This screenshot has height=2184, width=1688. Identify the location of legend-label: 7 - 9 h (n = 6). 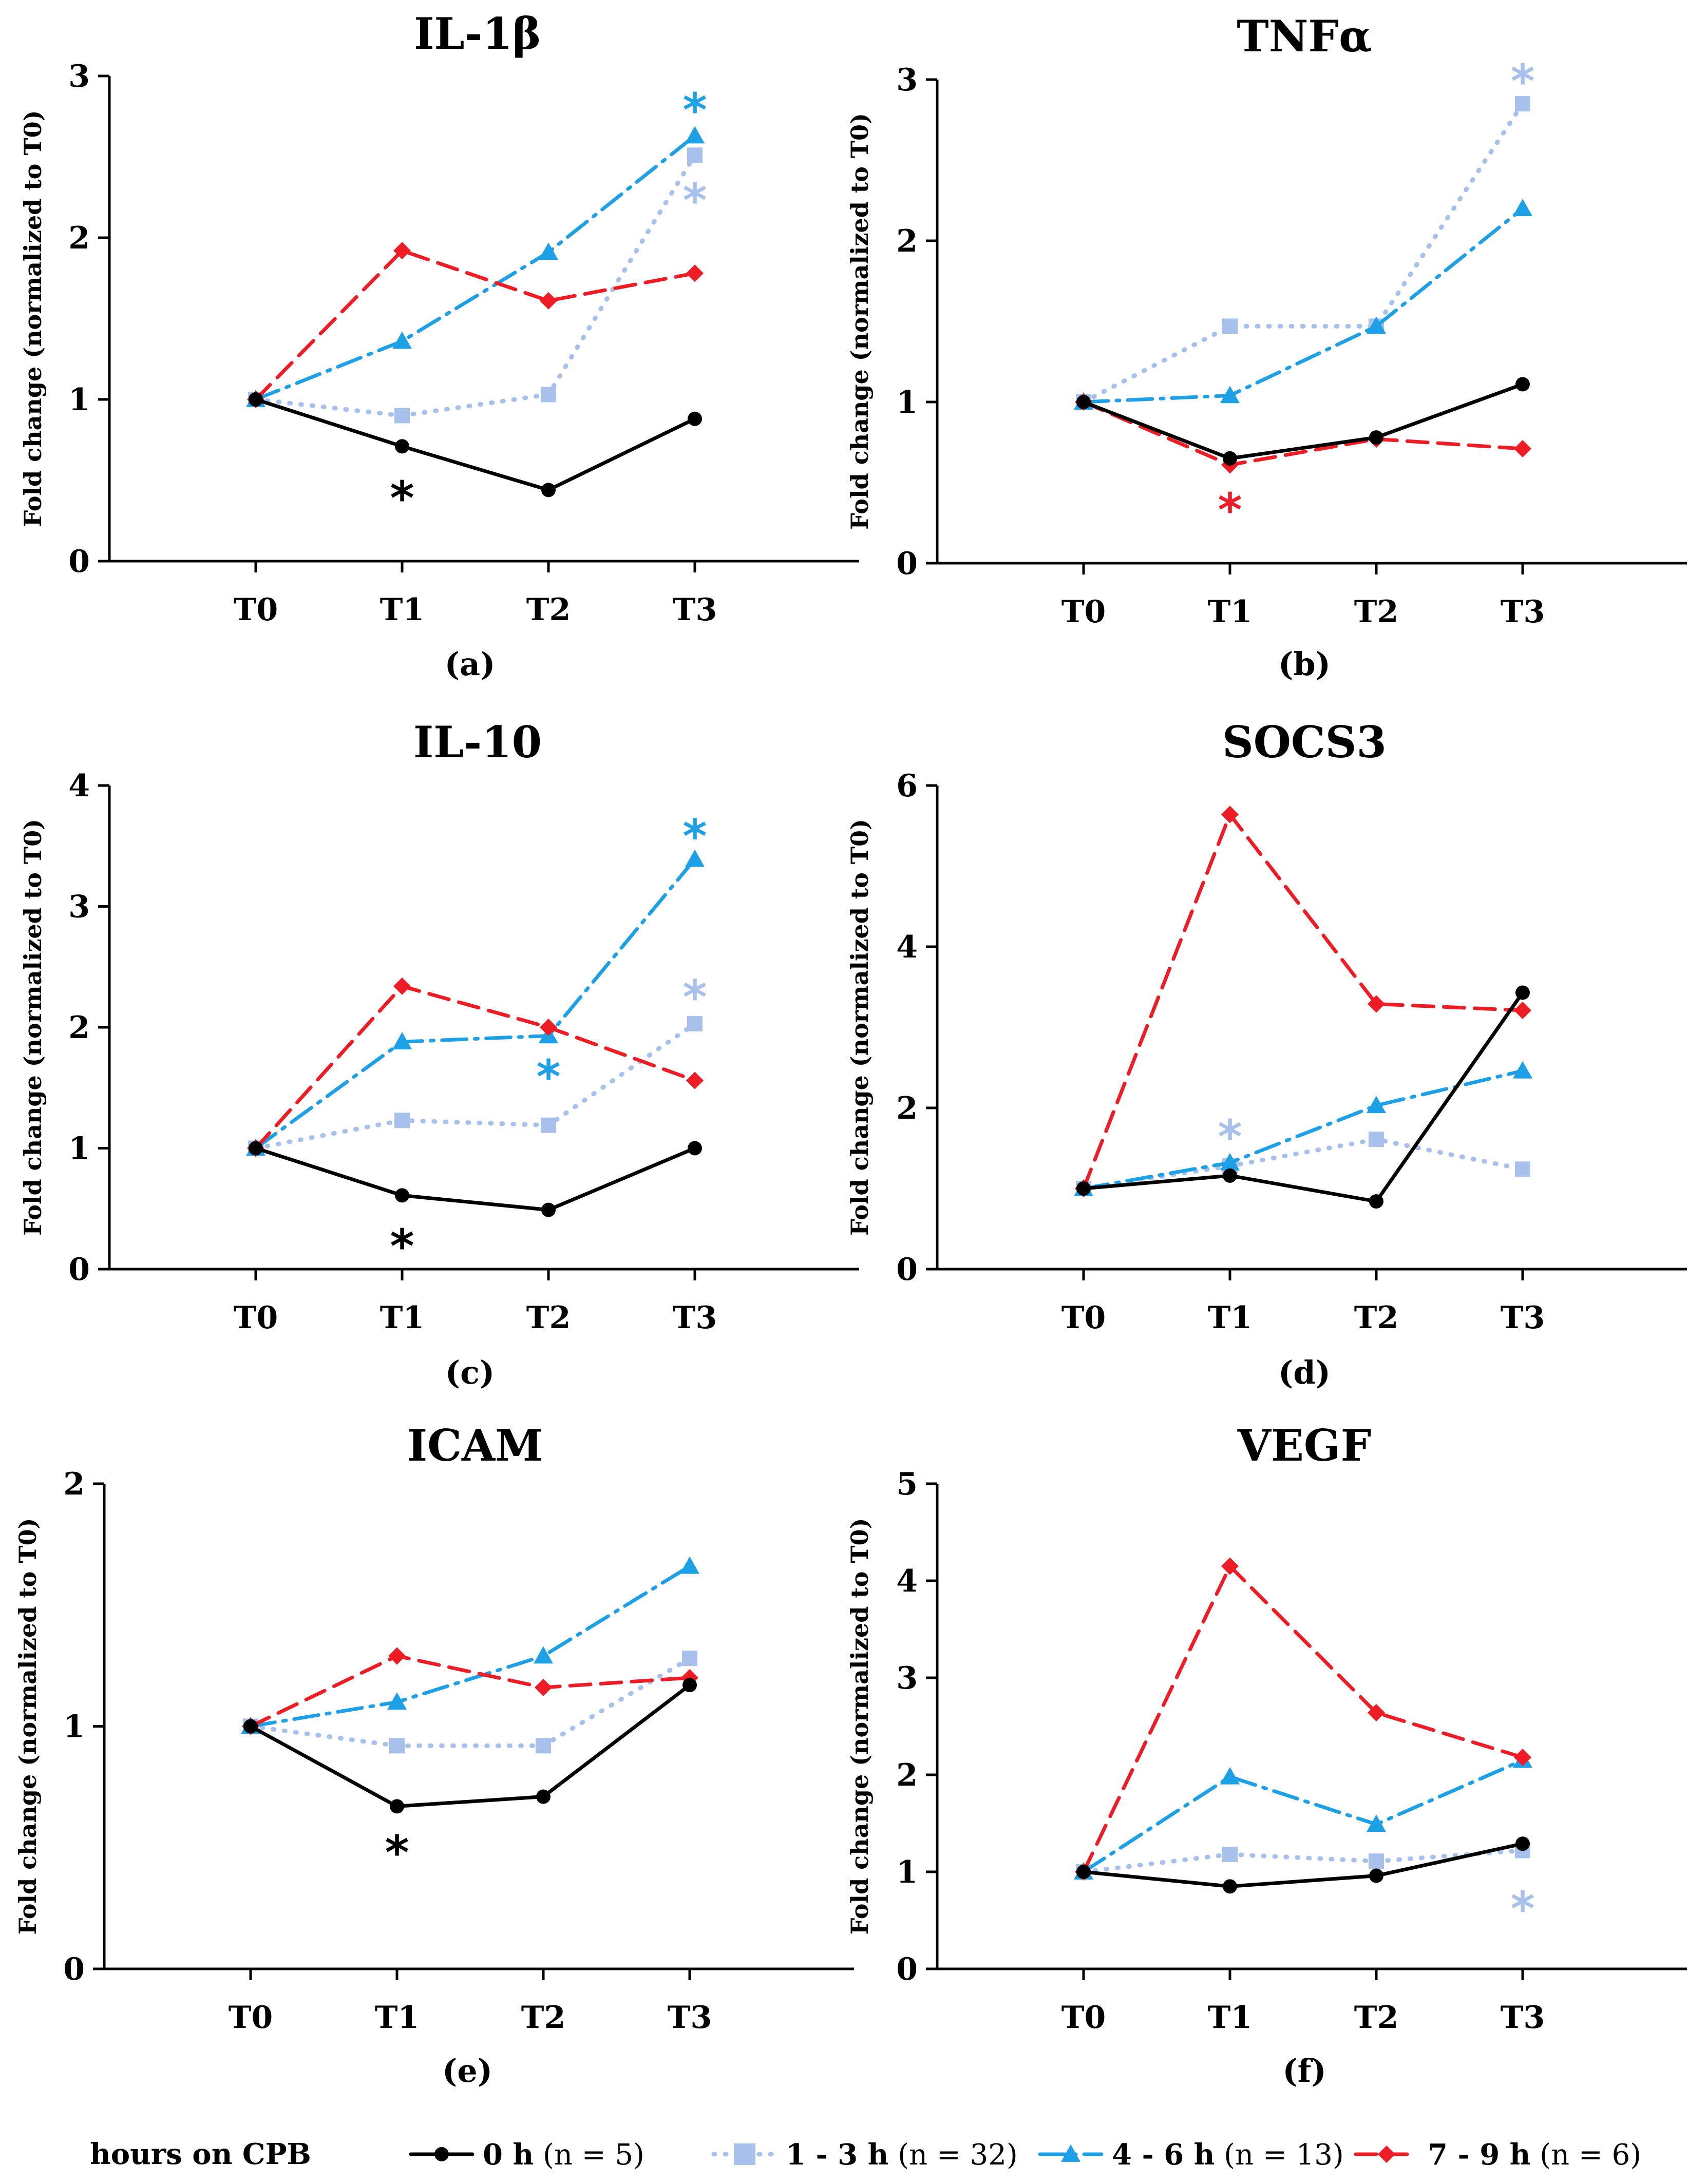
(1534, 2155).